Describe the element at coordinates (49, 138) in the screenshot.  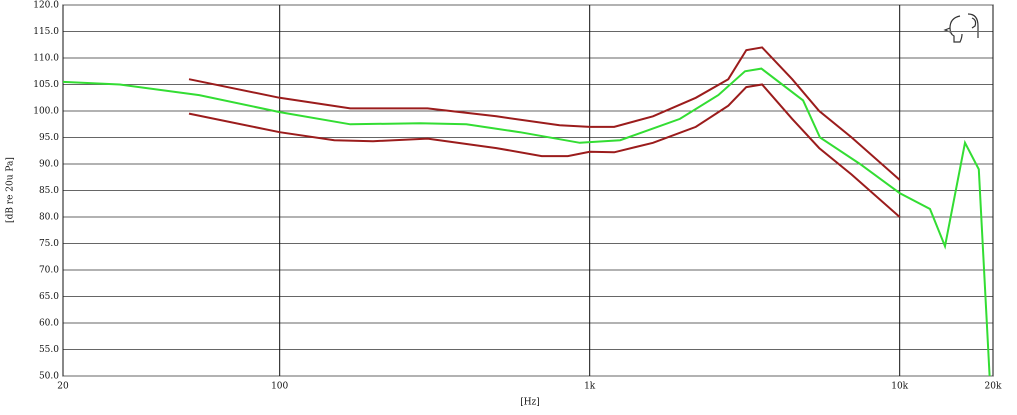
I see `y-tick-label: 95.0` at that location.